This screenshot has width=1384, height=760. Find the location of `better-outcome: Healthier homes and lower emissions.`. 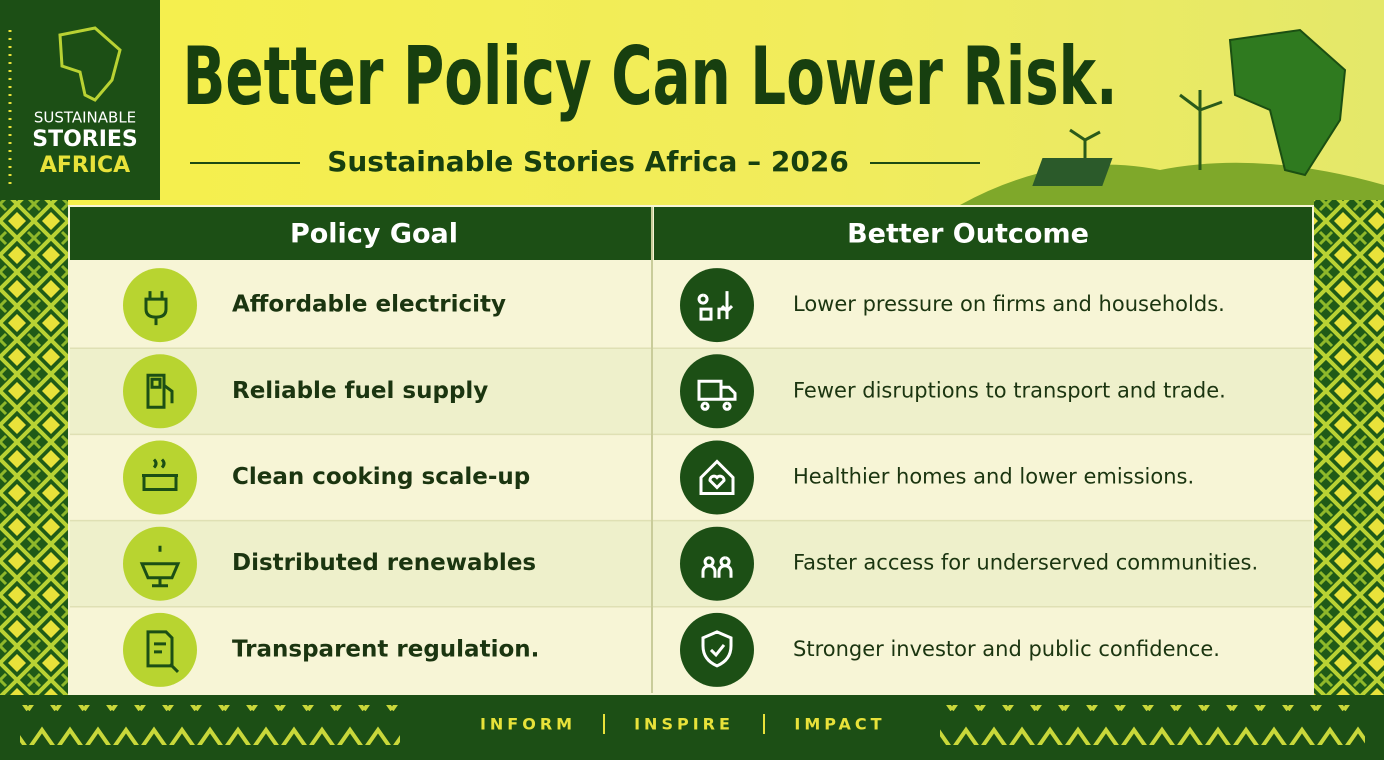

better-outcome: Healthier homes and lower emissions. is located at coordinates (993, 477).